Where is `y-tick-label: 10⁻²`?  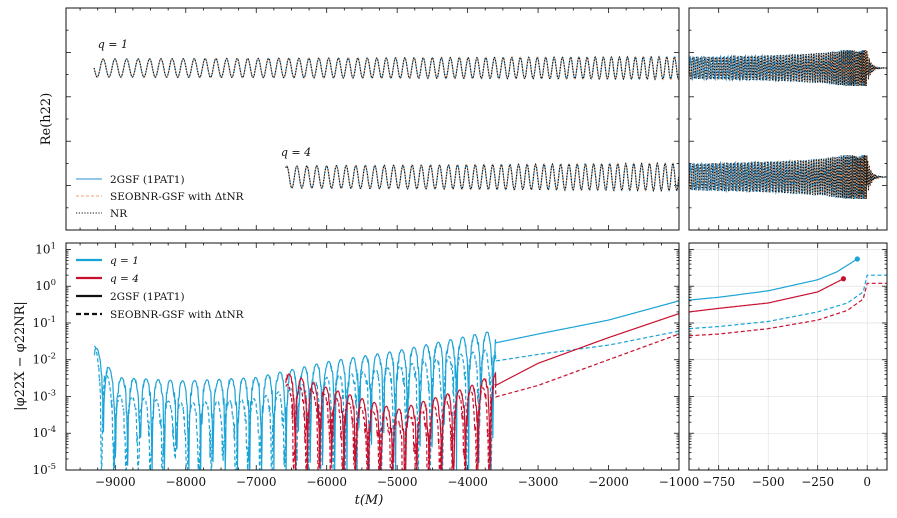
y-tick-label: 10⁻² is located at coordinates (44, 359).